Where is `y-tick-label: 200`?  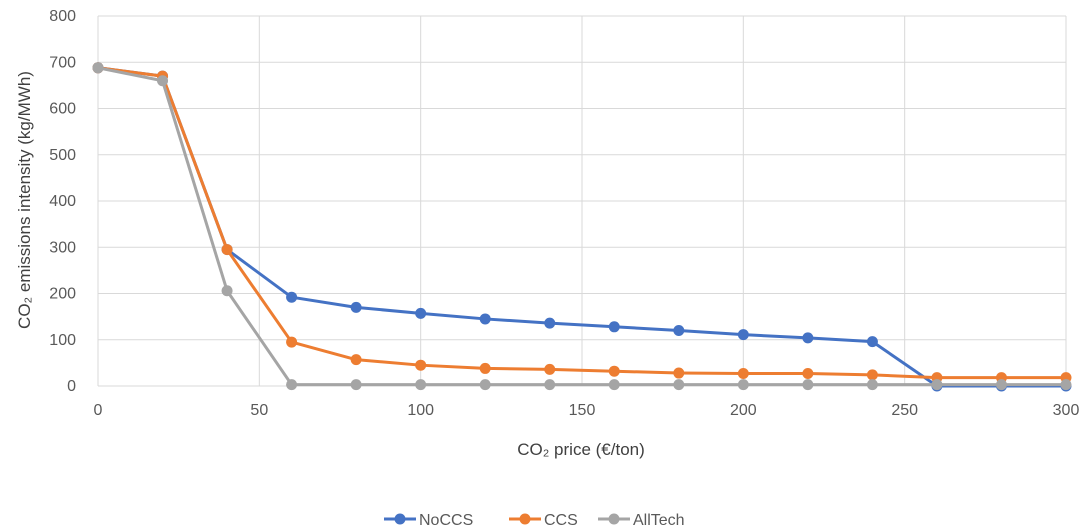 y-tick-label: 200 is located at coordinates (62, 294).